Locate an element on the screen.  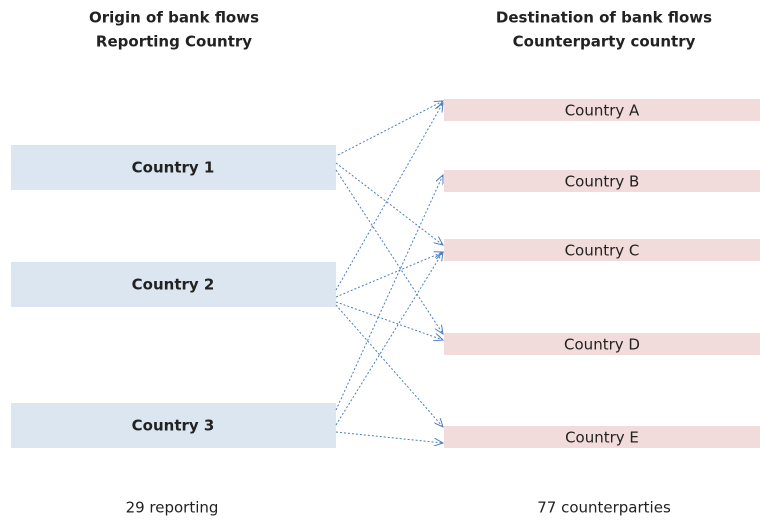
origin-label: Country 1 is located at coordinates (173, 168).